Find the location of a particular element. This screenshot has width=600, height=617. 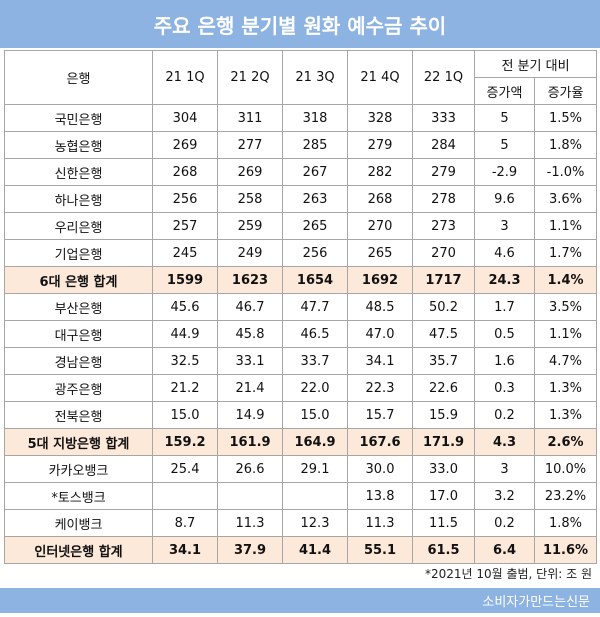

cell: 249 is located at coordinates (250, 253).